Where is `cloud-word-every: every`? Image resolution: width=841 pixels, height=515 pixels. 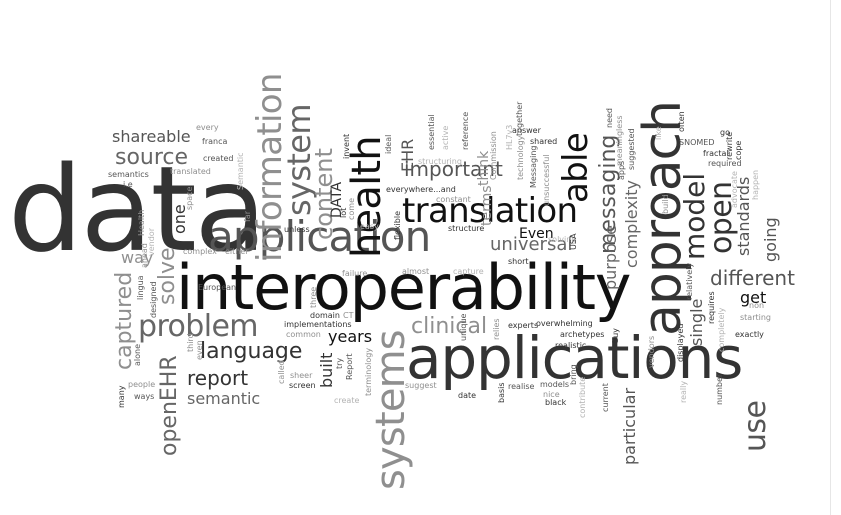 cloud-word-every: every is located at coordinates (207, 127).